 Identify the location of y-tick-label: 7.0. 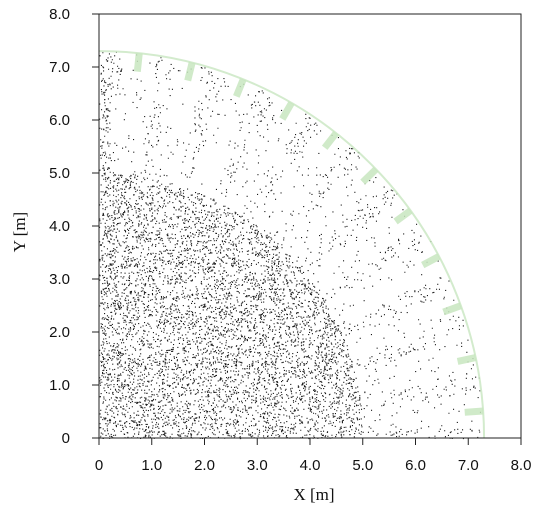
(59, 67).